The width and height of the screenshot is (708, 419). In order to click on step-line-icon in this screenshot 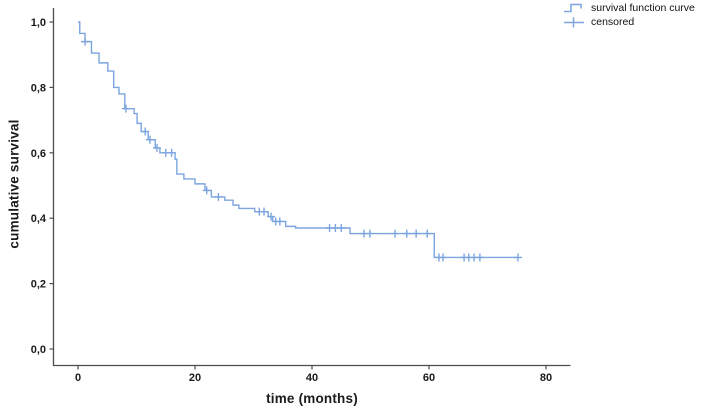, I will do `click(573, 7)`.